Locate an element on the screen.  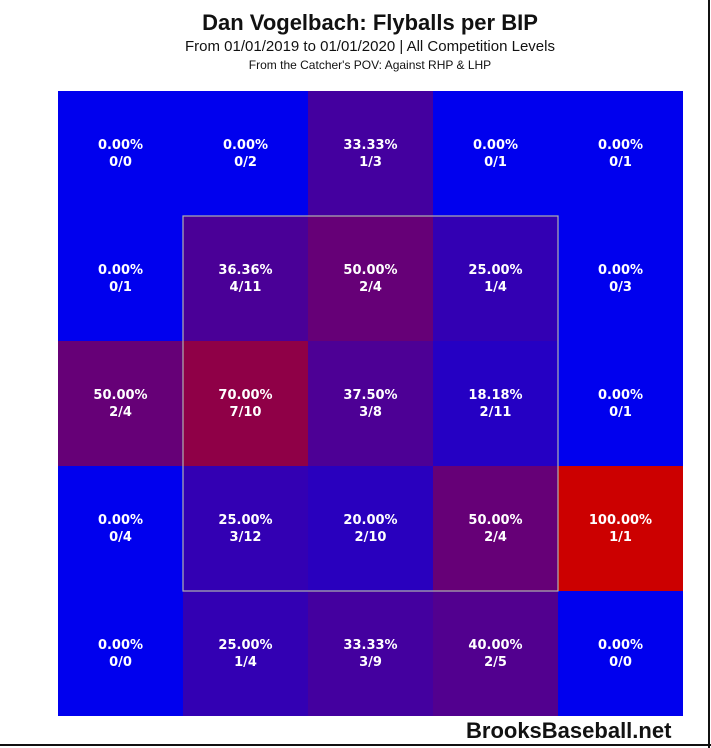
zone-cell-r2-c0 is located at coordinates (120, 403).